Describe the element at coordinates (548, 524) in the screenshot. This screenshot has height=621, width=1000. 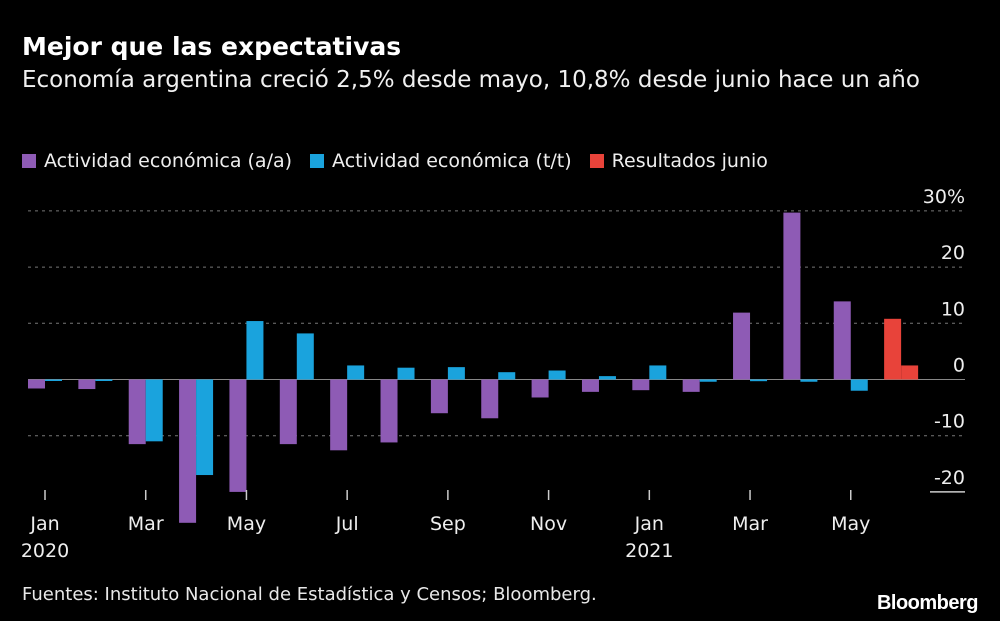
I see `x-tick-label: Nov` at that location.